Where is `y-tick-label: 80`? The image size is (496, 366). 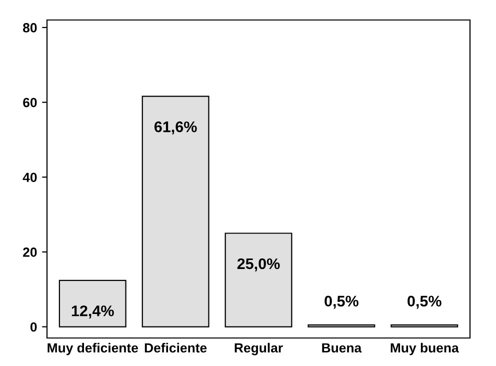
y-tick-label: 80 is located at coordinates (30, 27).